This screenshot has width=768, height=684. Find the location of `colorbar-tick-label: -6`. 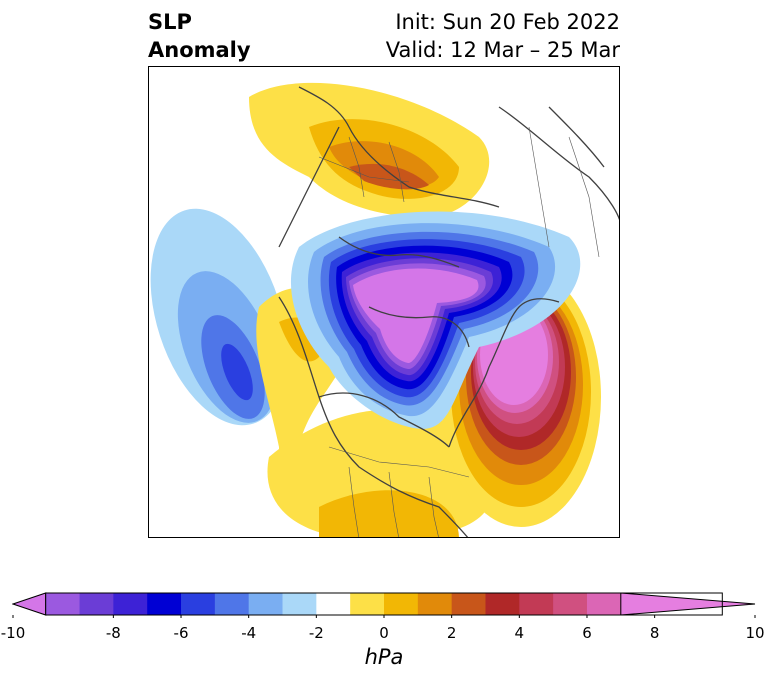

colorbar-tick-label: -6 is located at coordinates (181, 633).